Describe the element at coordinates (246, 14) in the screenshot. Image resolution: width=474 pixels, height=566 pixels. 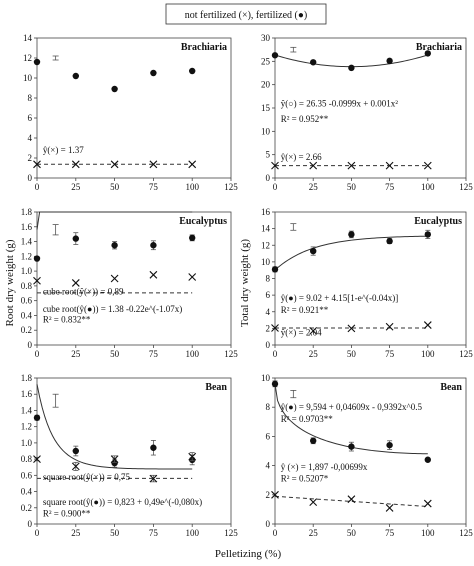
I see `legend-box: not fertilized (×), fertilized (●)` at that location.